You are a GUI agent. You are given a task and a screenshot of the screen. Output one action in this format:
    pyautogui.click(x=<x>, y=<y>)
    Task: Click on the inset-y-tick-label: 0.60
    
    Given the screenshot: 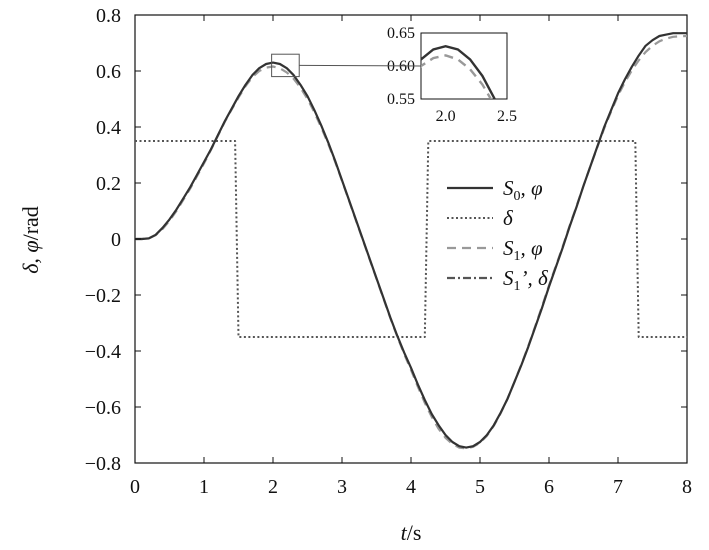 What is the action you would take?
    pyautogui.click(x=401, y=66)
    